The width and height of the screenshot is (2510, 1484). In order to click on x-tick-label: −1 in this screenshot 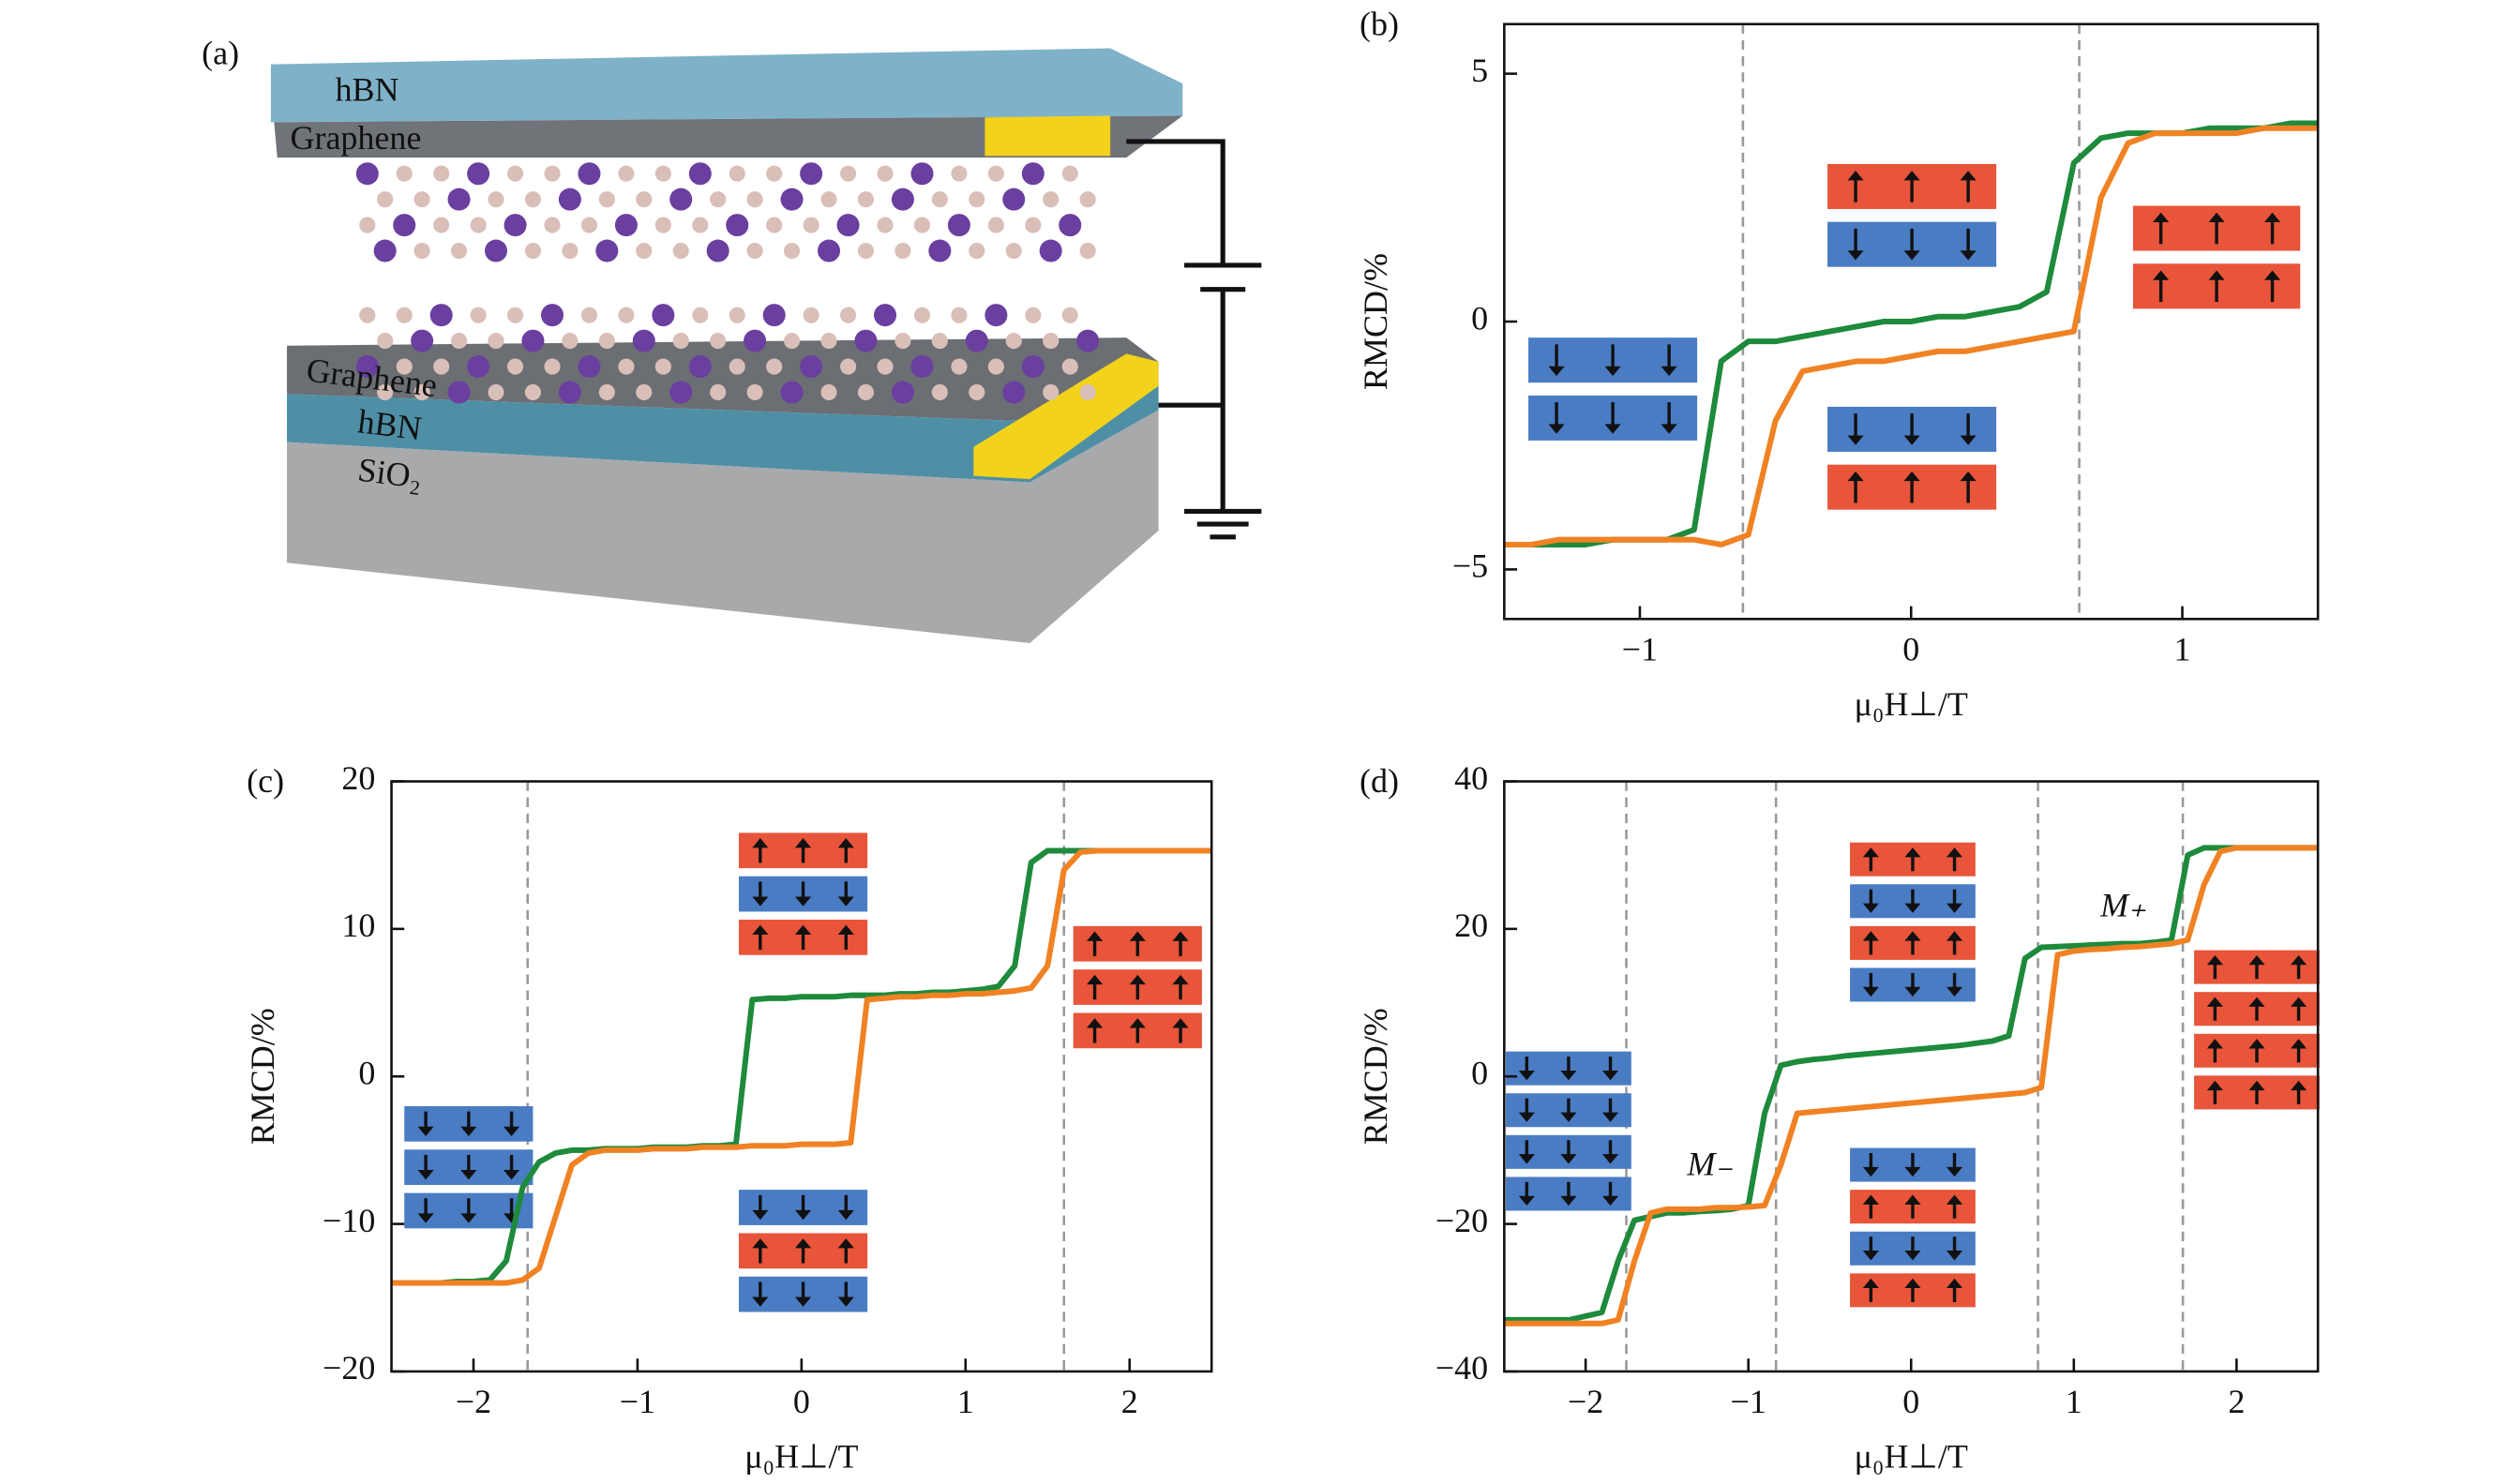, I will do `click(637, 1401)`.